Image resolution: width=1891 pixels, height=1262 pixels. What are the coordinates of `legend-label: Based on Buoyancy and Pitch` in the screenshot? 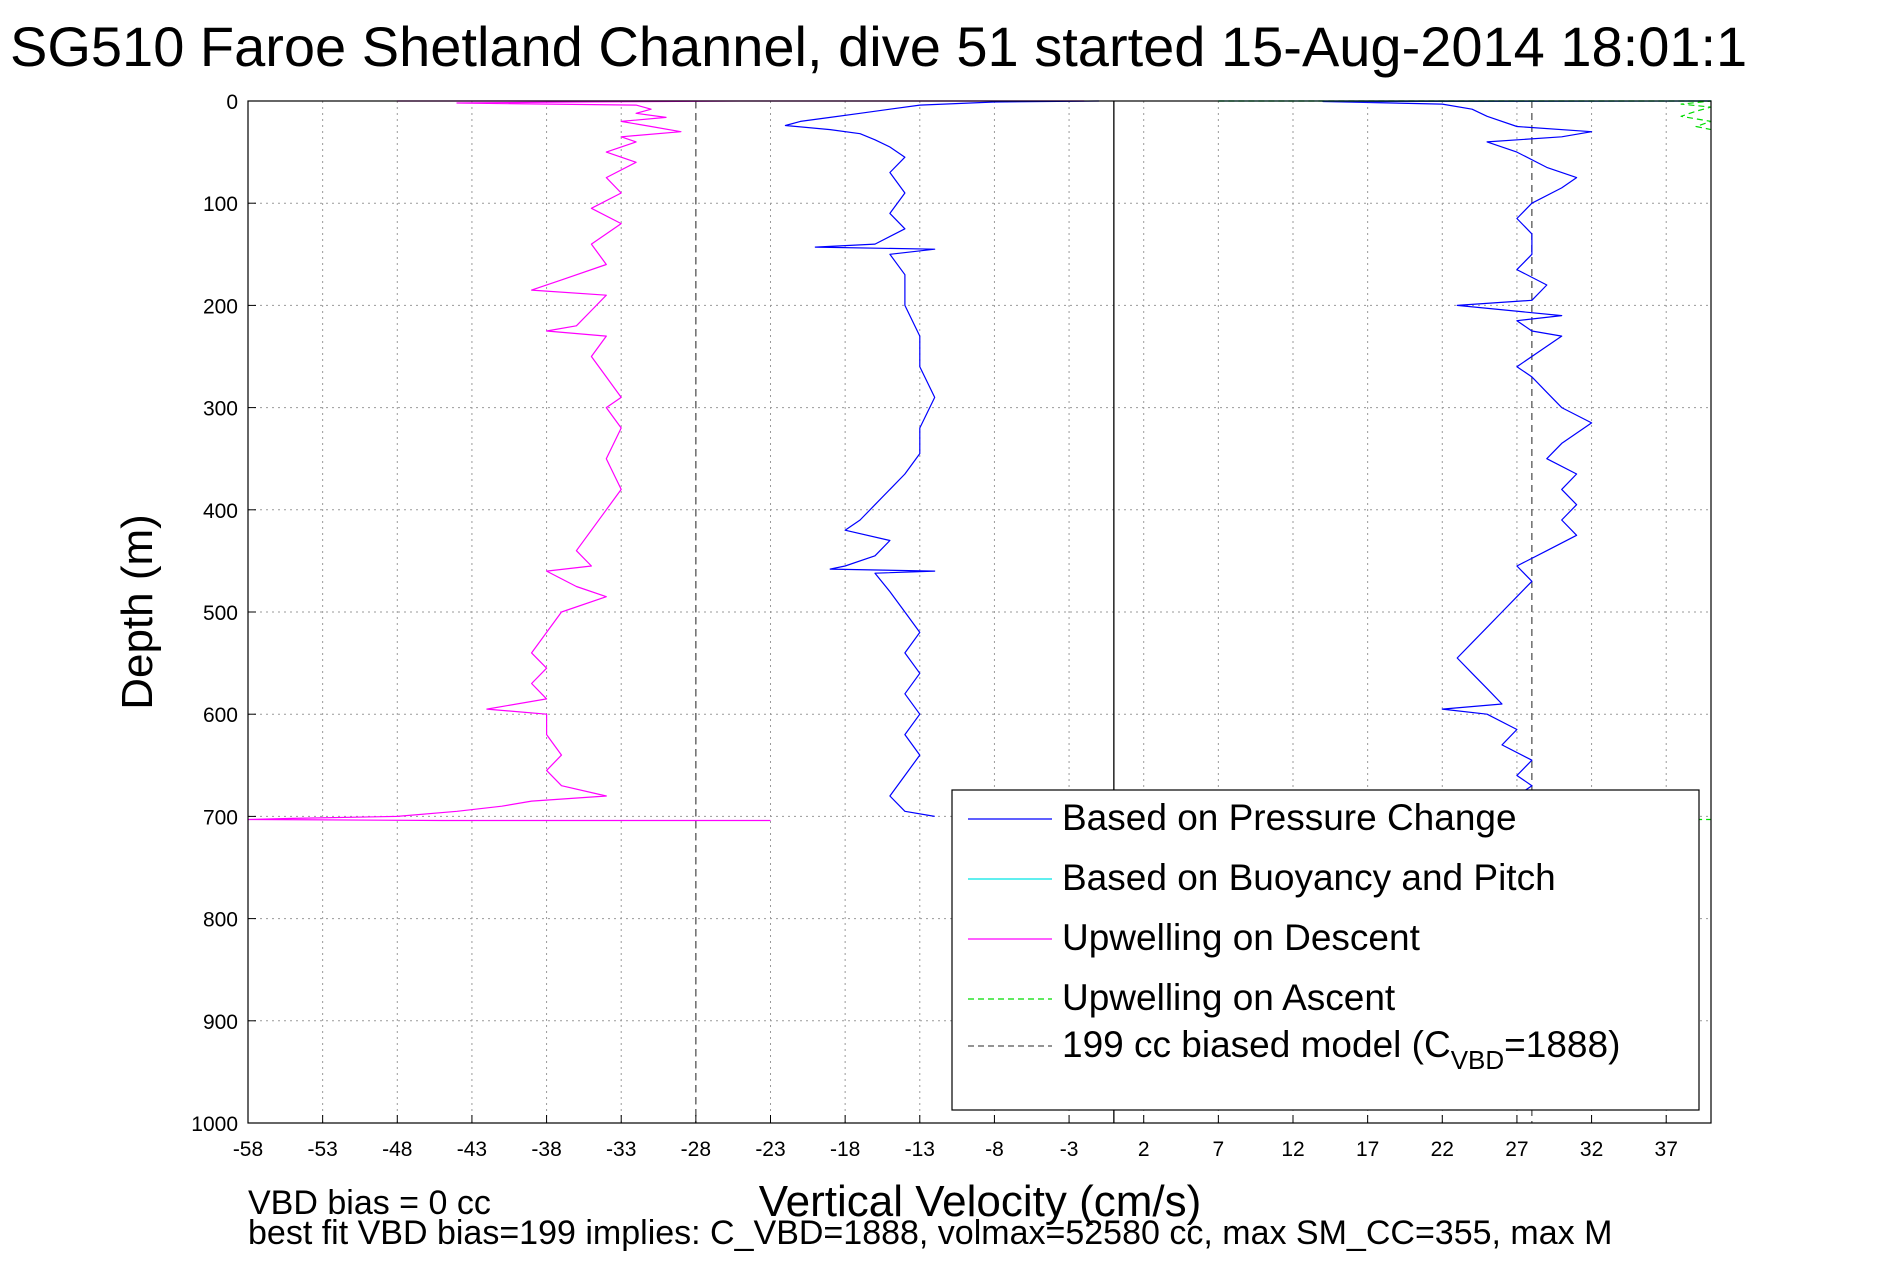 It's located at (1309, 877).